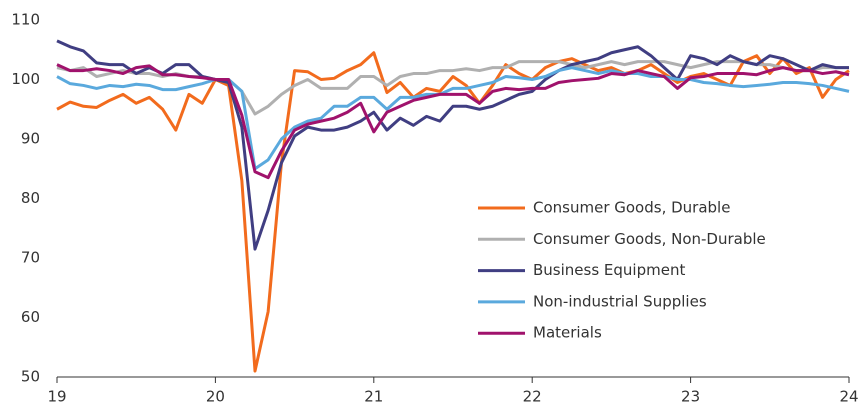 This screenshot has height=414, width=859. What do you see at coordinates (30, 258) in the screenshot?
I see `y-tick-label: 70` at bounding box center [30, 258].